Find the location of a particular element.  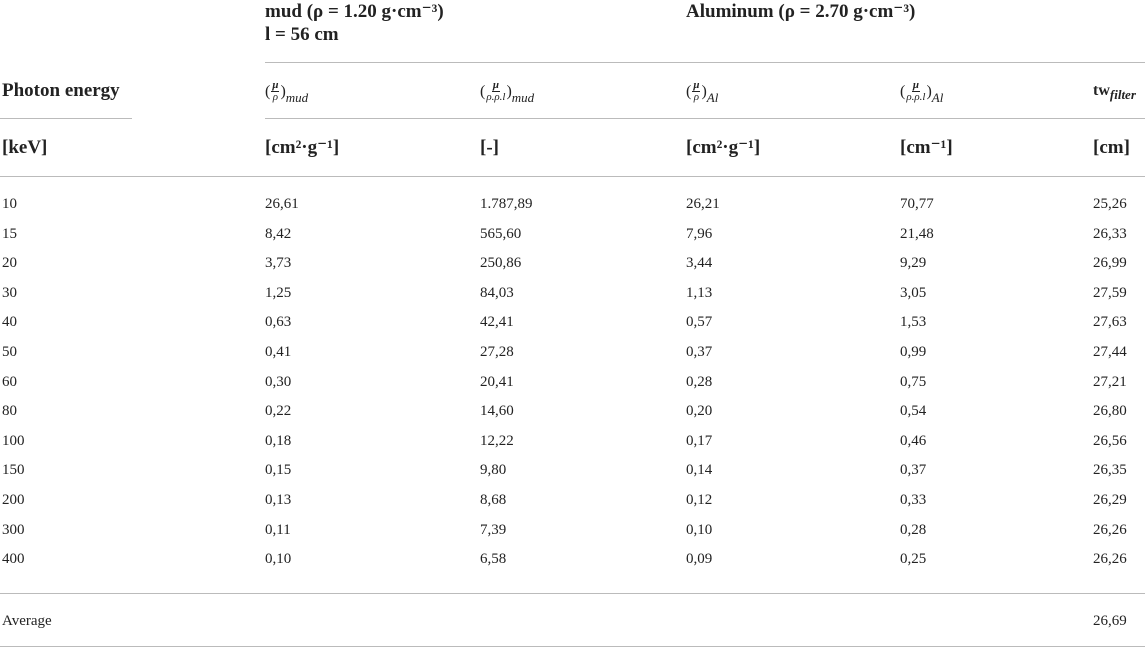

table-cell: 0,99 is located at coordinates (913, 352).